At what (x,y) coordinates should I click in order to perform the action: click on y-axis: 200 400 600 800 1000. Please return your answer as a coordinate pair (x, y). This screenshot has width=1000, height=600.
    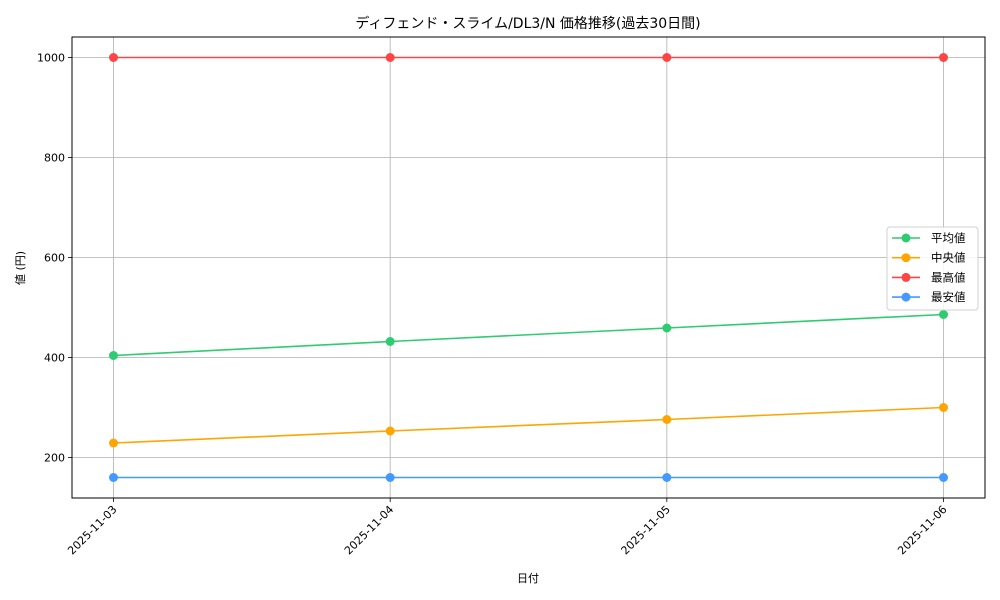
    Looking at the image, I should click on (54, 258).